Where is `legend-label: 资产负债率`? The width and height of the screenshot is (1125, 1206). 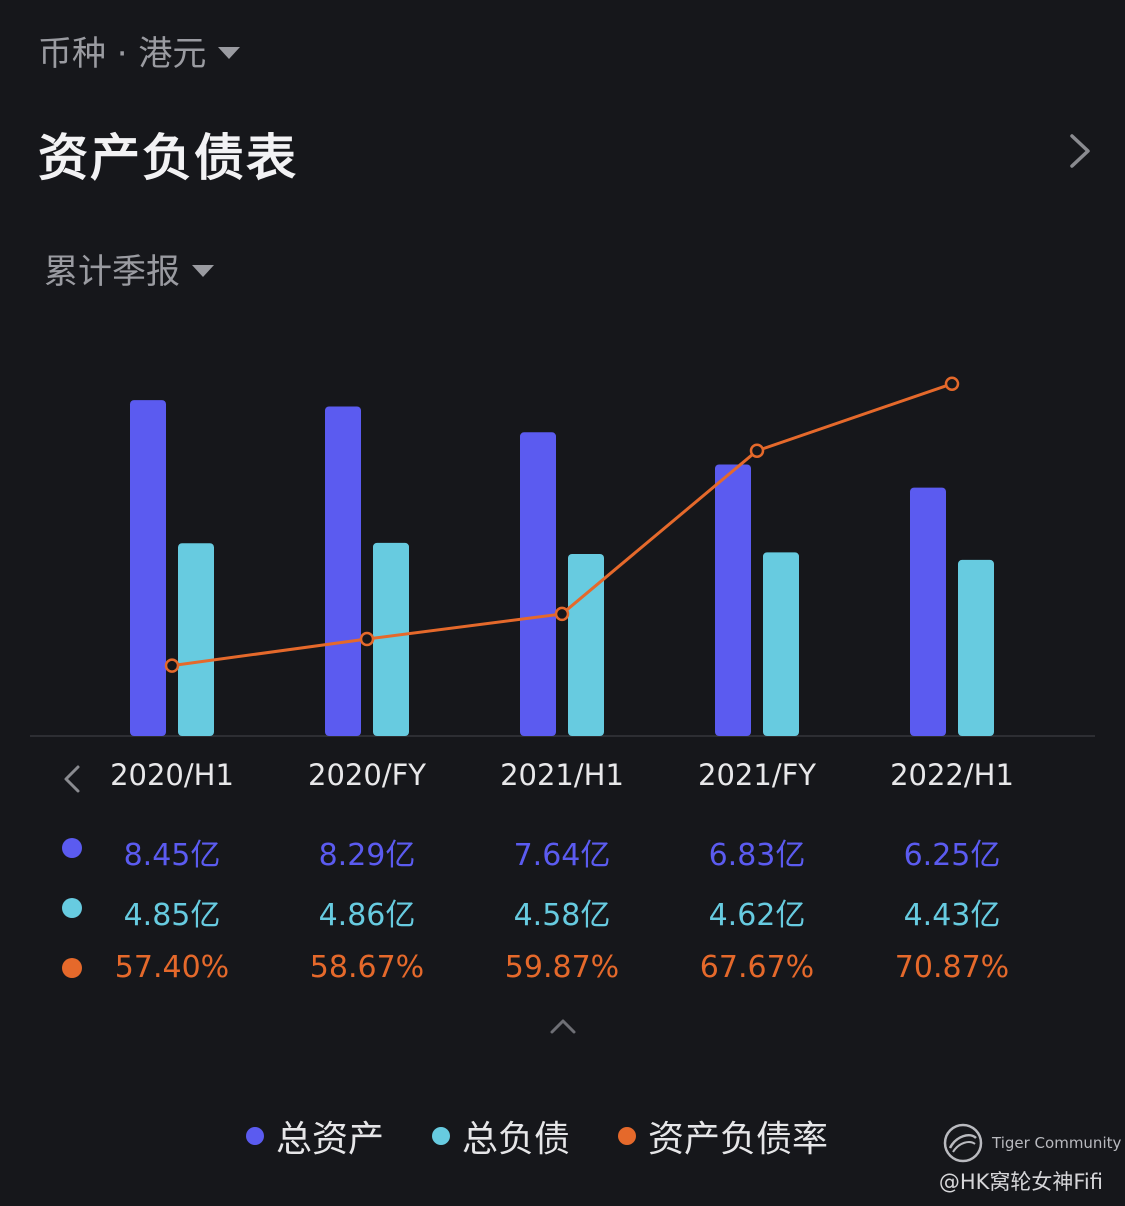 legend-label: 资产负债率 is located at coordinates (738, 1139).